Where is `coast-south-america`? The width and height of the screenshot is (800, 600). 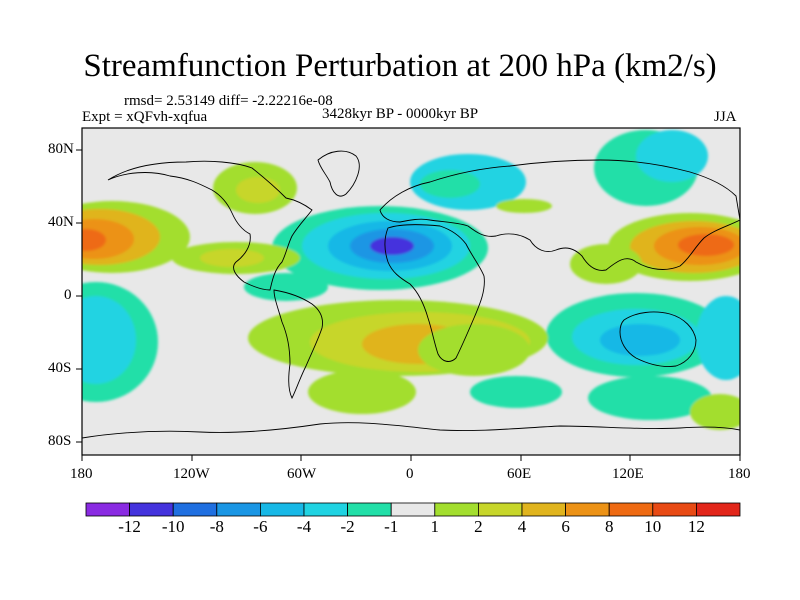 coast-south-america is located at coordinates (298, 344).